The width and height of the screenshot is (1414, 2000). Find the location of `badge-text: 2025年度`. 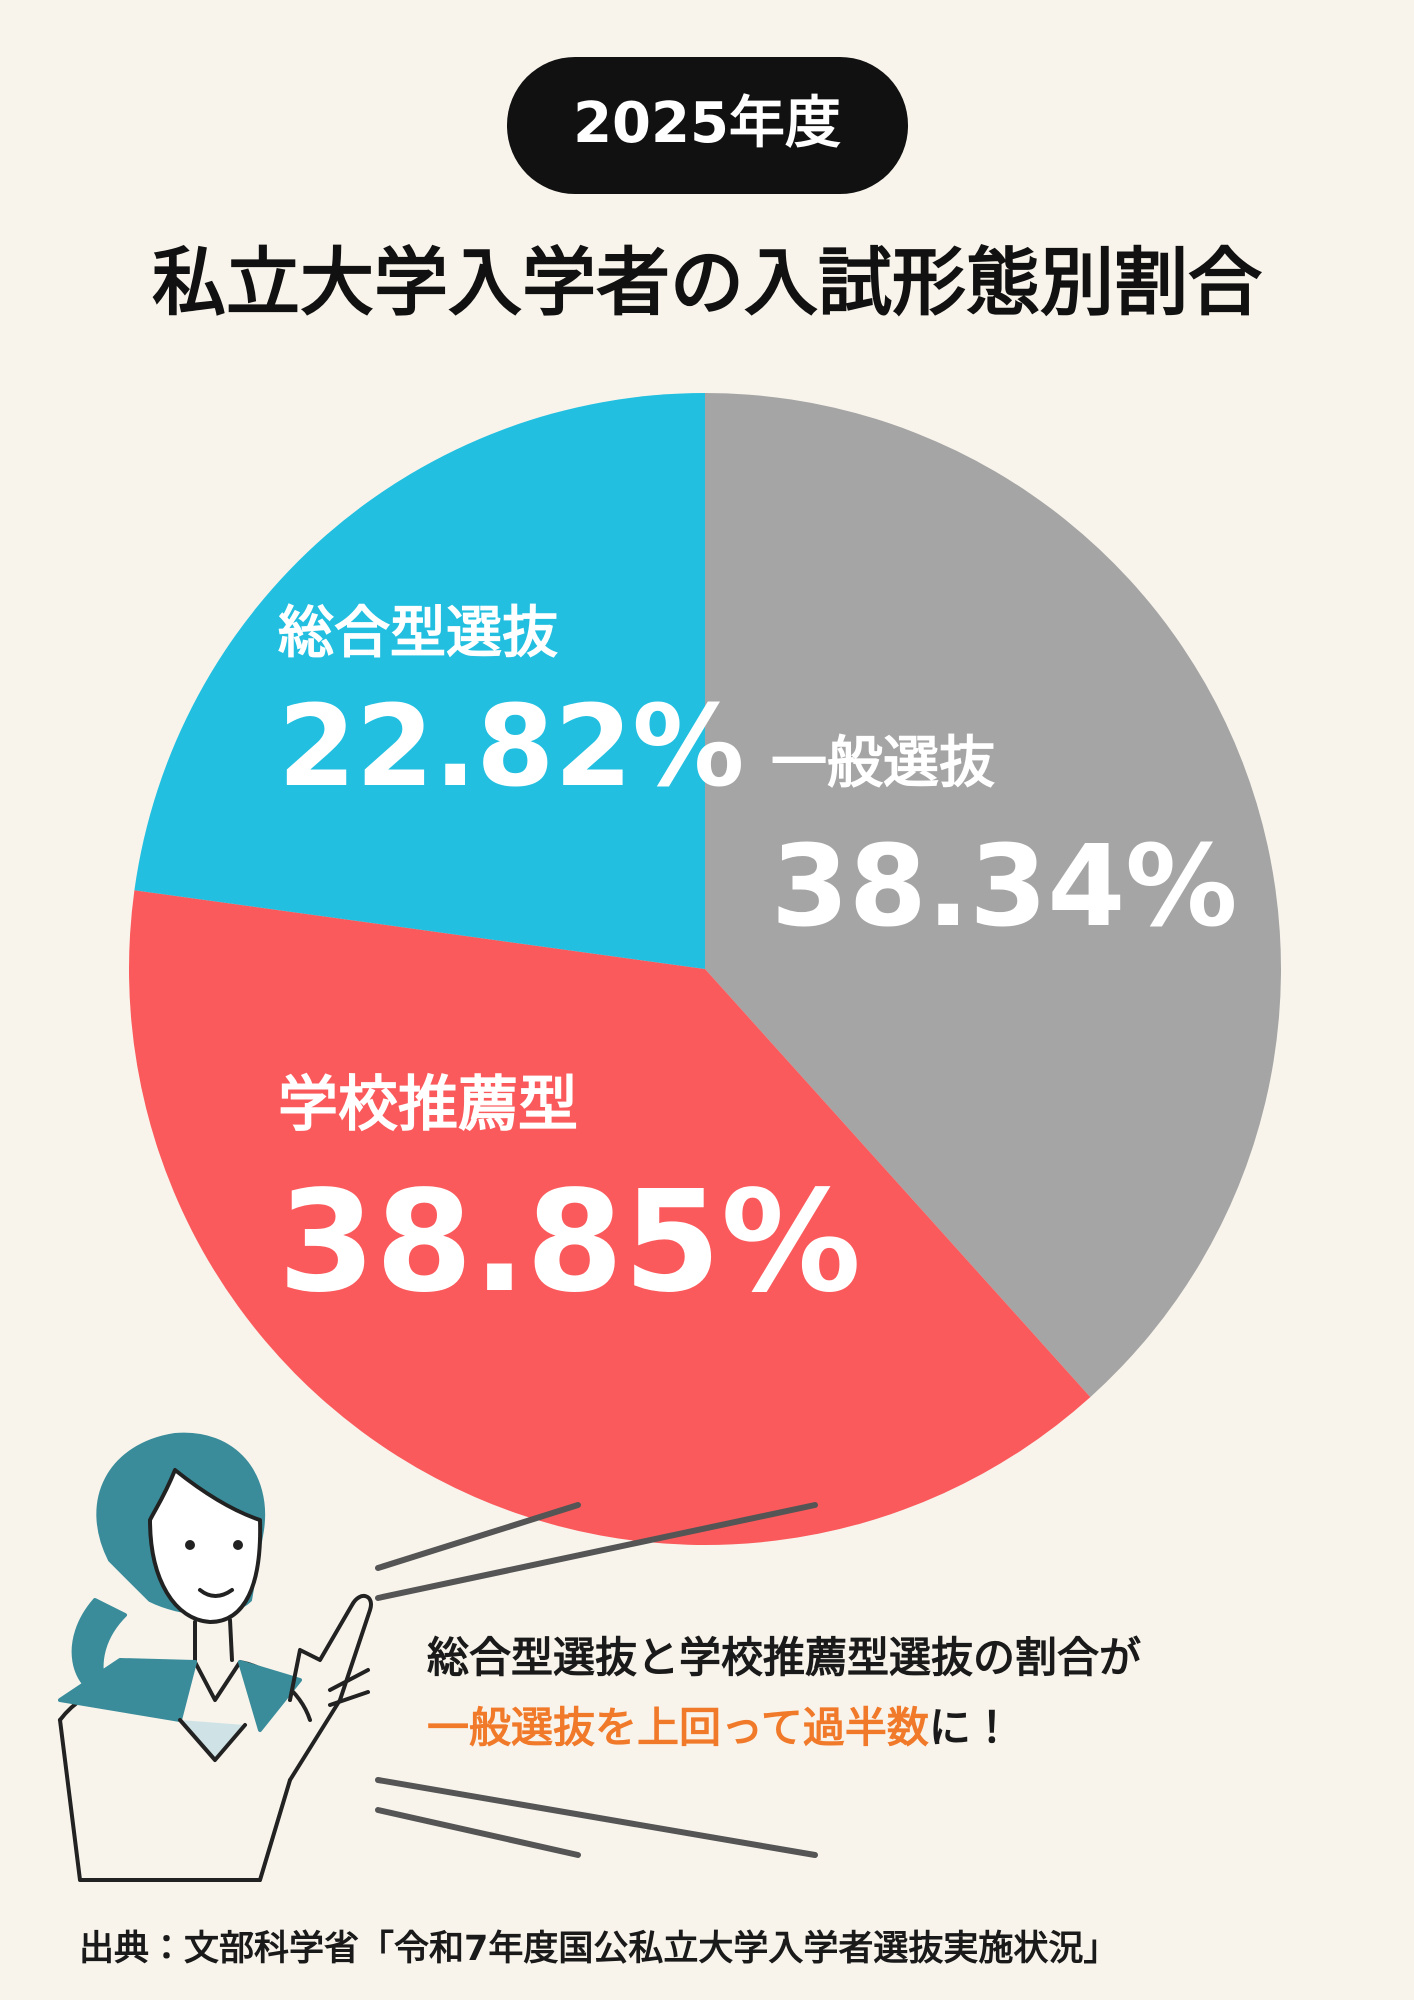

badge-text: 2025年度 is located at coordinates (707, 123).